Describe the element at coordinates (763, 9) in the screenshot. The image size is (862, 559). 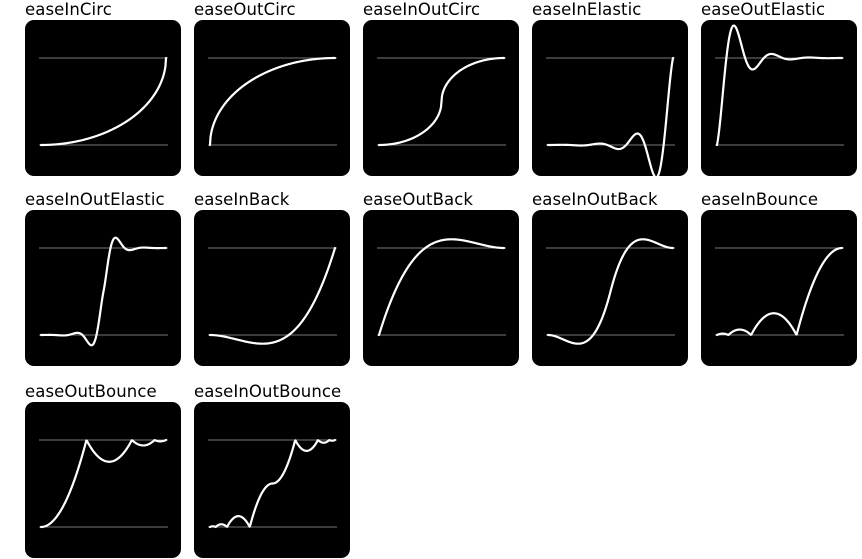
I see `easing-label: easeOutElastic` at that location.